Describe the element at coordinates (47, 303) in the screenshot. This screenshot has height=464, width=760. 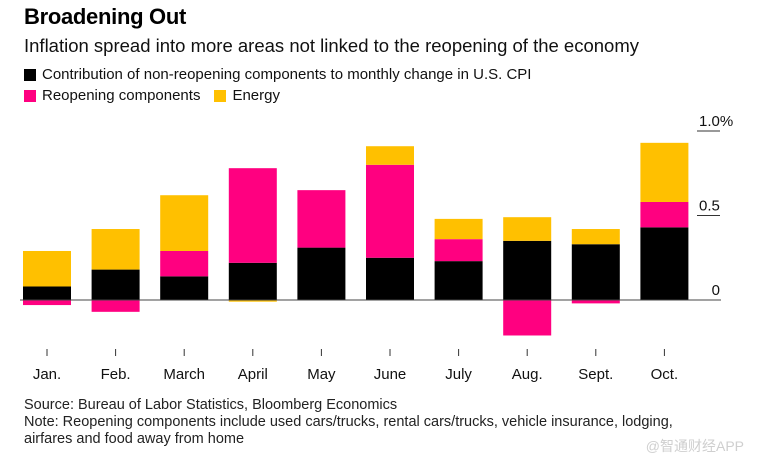
I see `bar-jan-reopening` at that location.